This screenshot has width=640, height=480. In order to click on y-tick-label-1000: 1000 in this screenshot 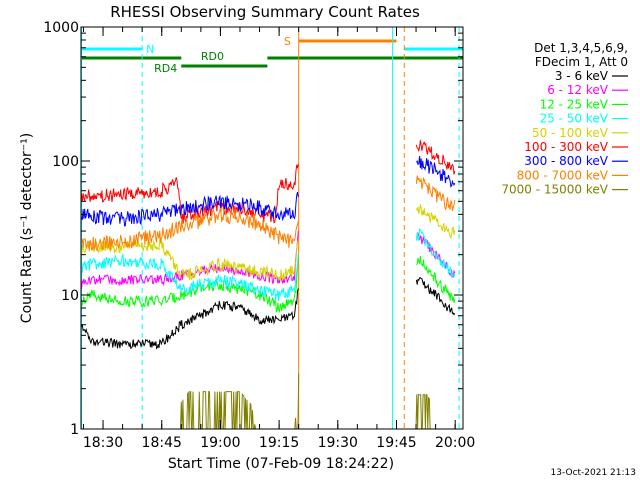, I will do `click(61, 28)`.